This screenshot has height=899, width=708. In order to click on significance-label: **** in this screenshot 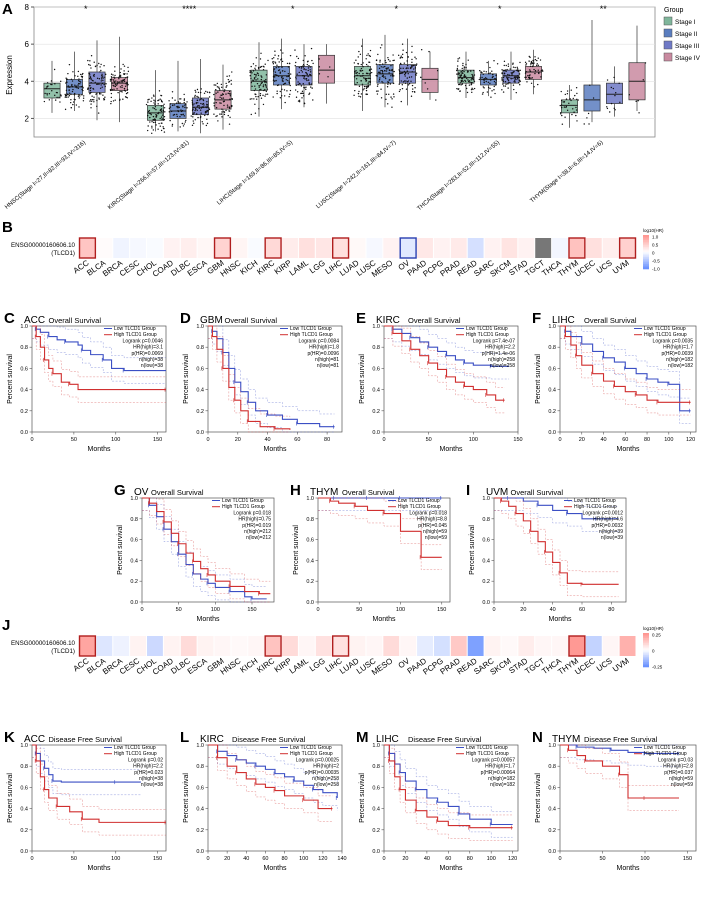, I will do `click(189, 9)`.